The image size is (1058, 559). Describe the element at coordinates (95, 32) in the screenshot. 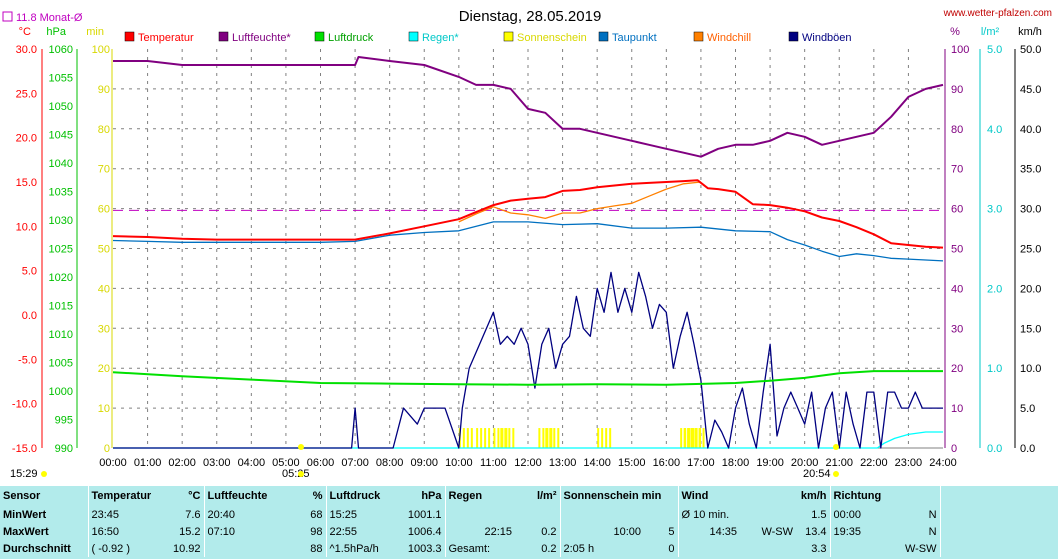

I see `sun-axis-unit: min` at that location.